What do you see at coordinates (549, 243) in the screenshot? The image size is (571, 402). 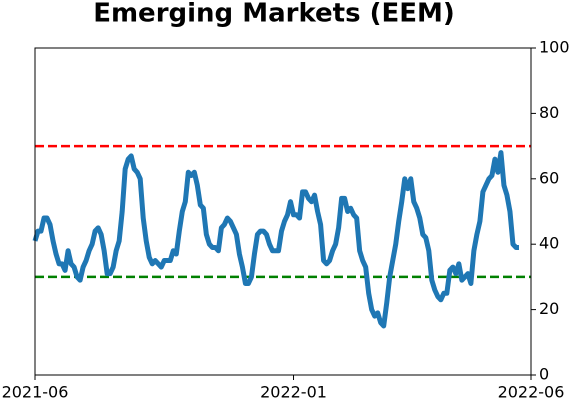 I see `y-tick-label: 40` at bounding box center [549, 243].